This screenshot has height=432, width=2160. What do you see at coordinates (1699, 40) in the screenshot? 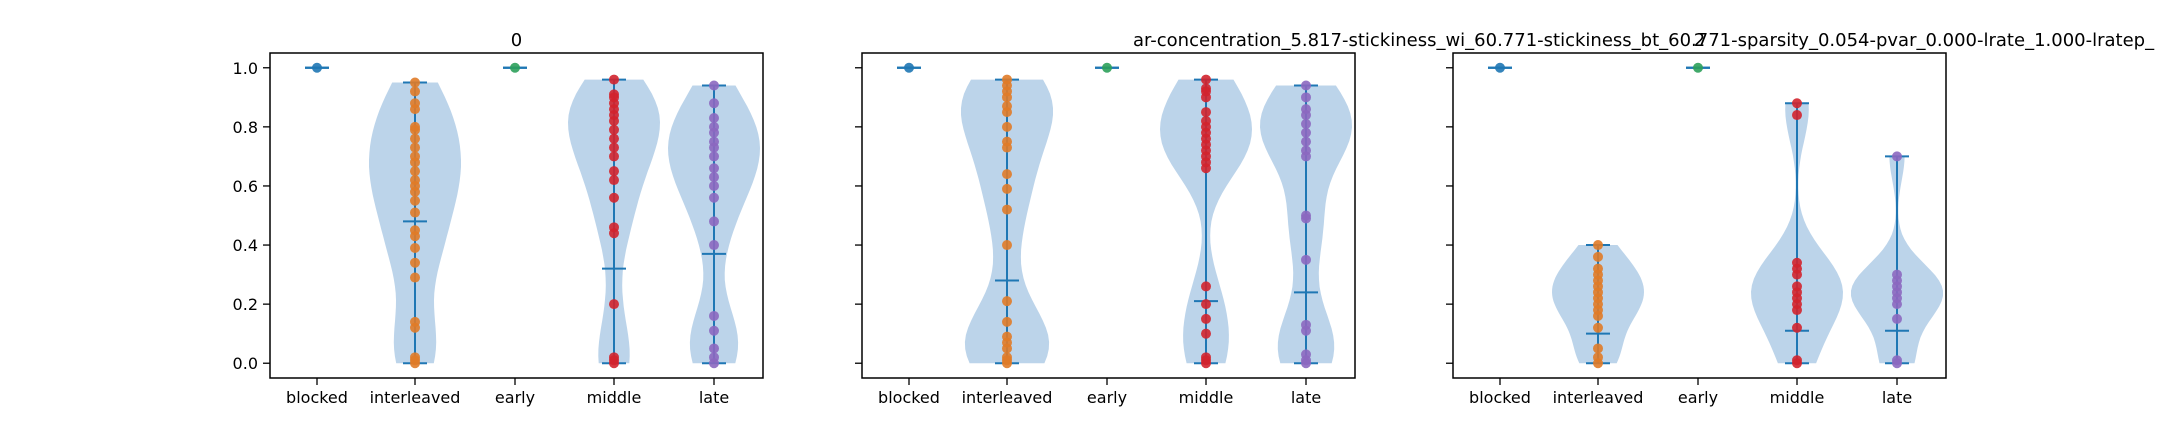
I see `subplot-title: 2` at bounding box center [1699, 40].